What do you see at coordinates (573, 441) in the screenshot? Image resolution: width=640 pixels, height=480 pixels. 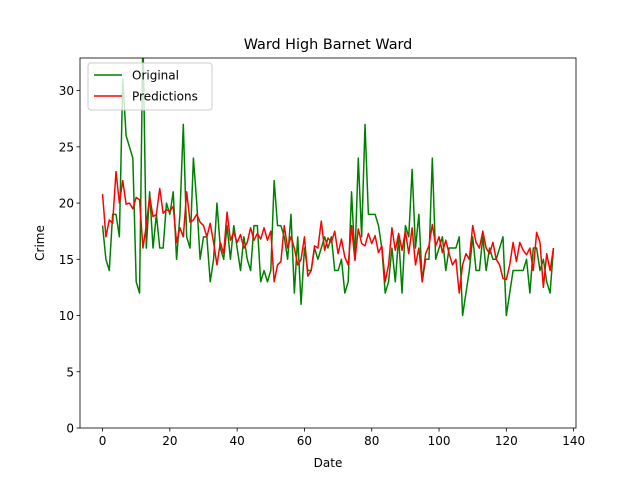 I see `x-tick-label: 140` at bounding box center [573, 441].